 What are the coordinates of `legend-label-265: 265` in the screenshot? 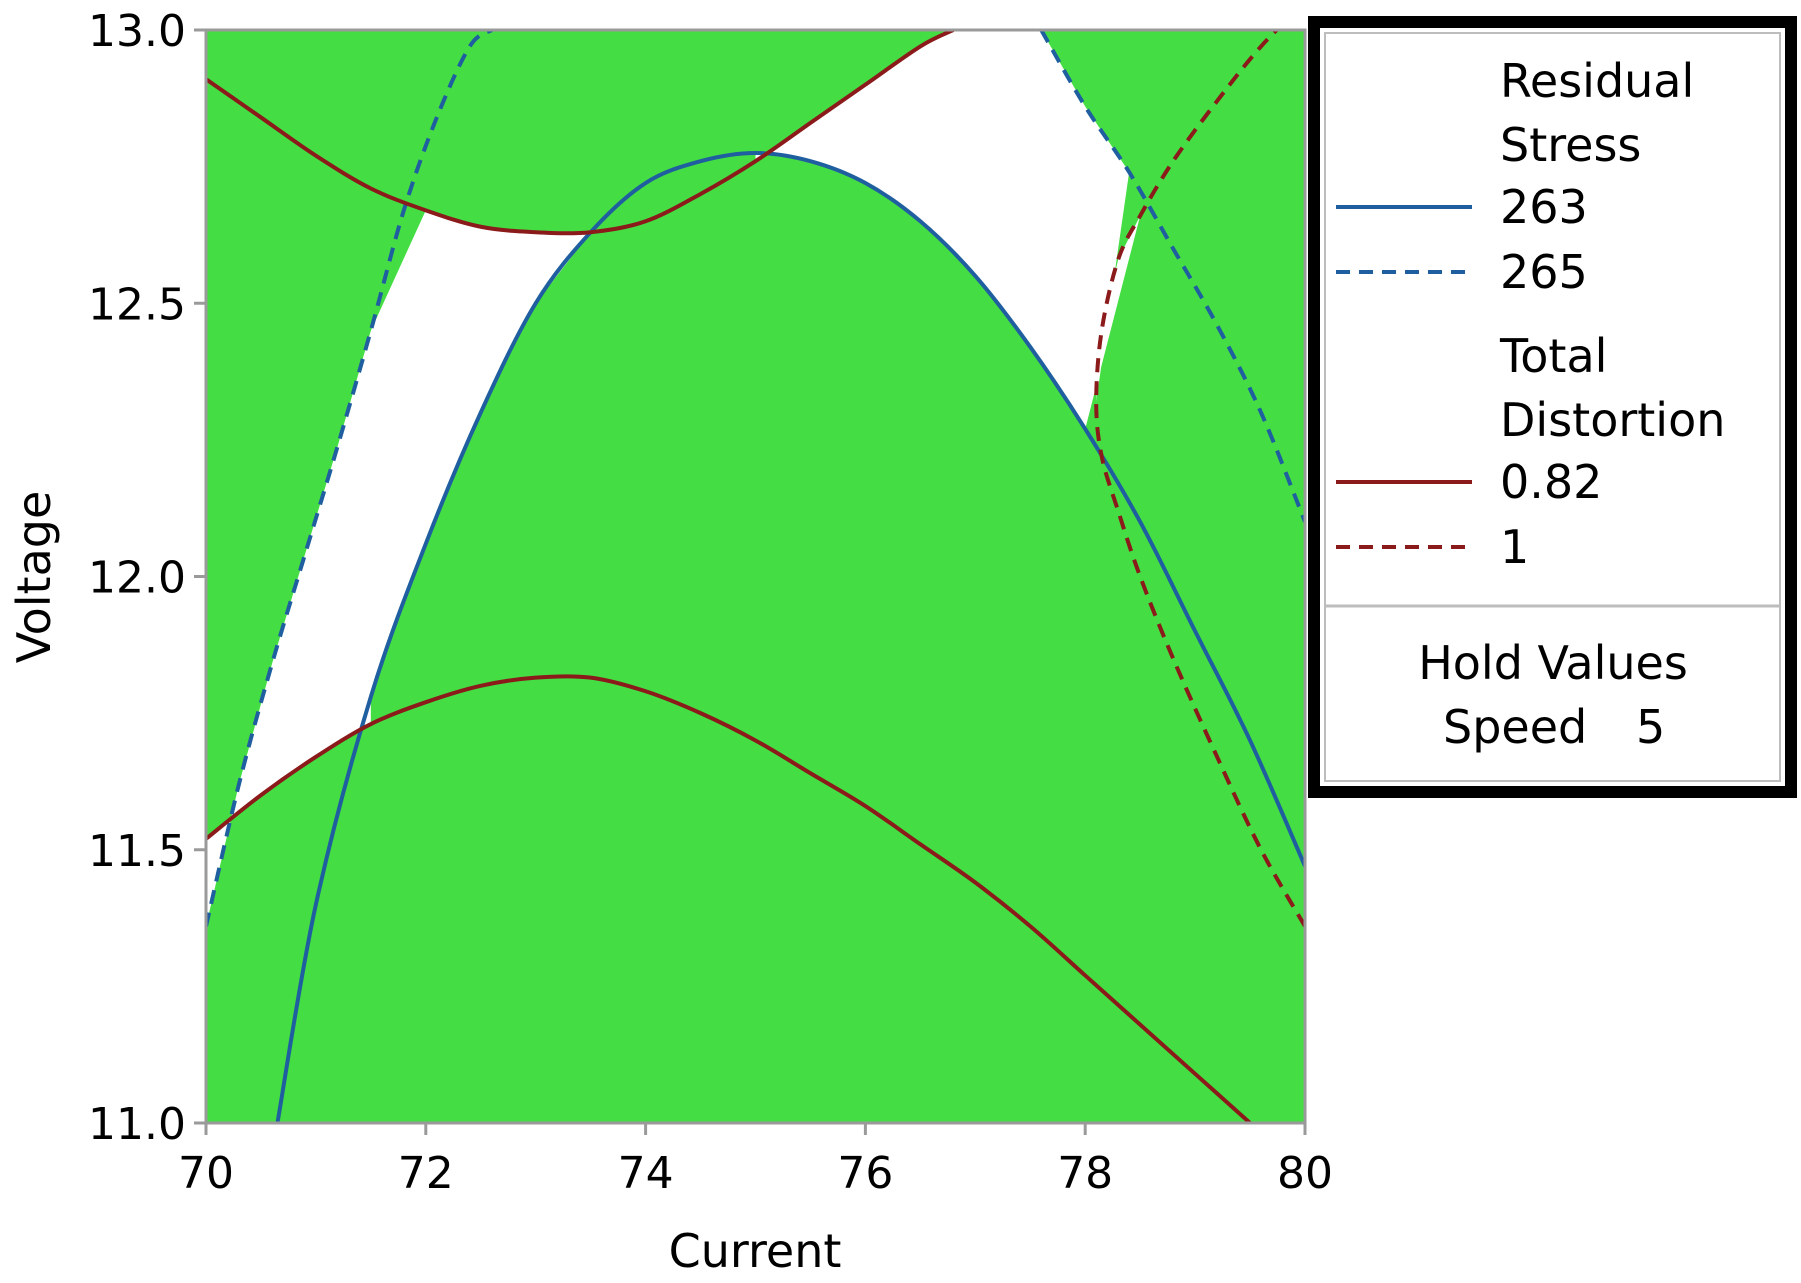 It's located at (1544, 272).